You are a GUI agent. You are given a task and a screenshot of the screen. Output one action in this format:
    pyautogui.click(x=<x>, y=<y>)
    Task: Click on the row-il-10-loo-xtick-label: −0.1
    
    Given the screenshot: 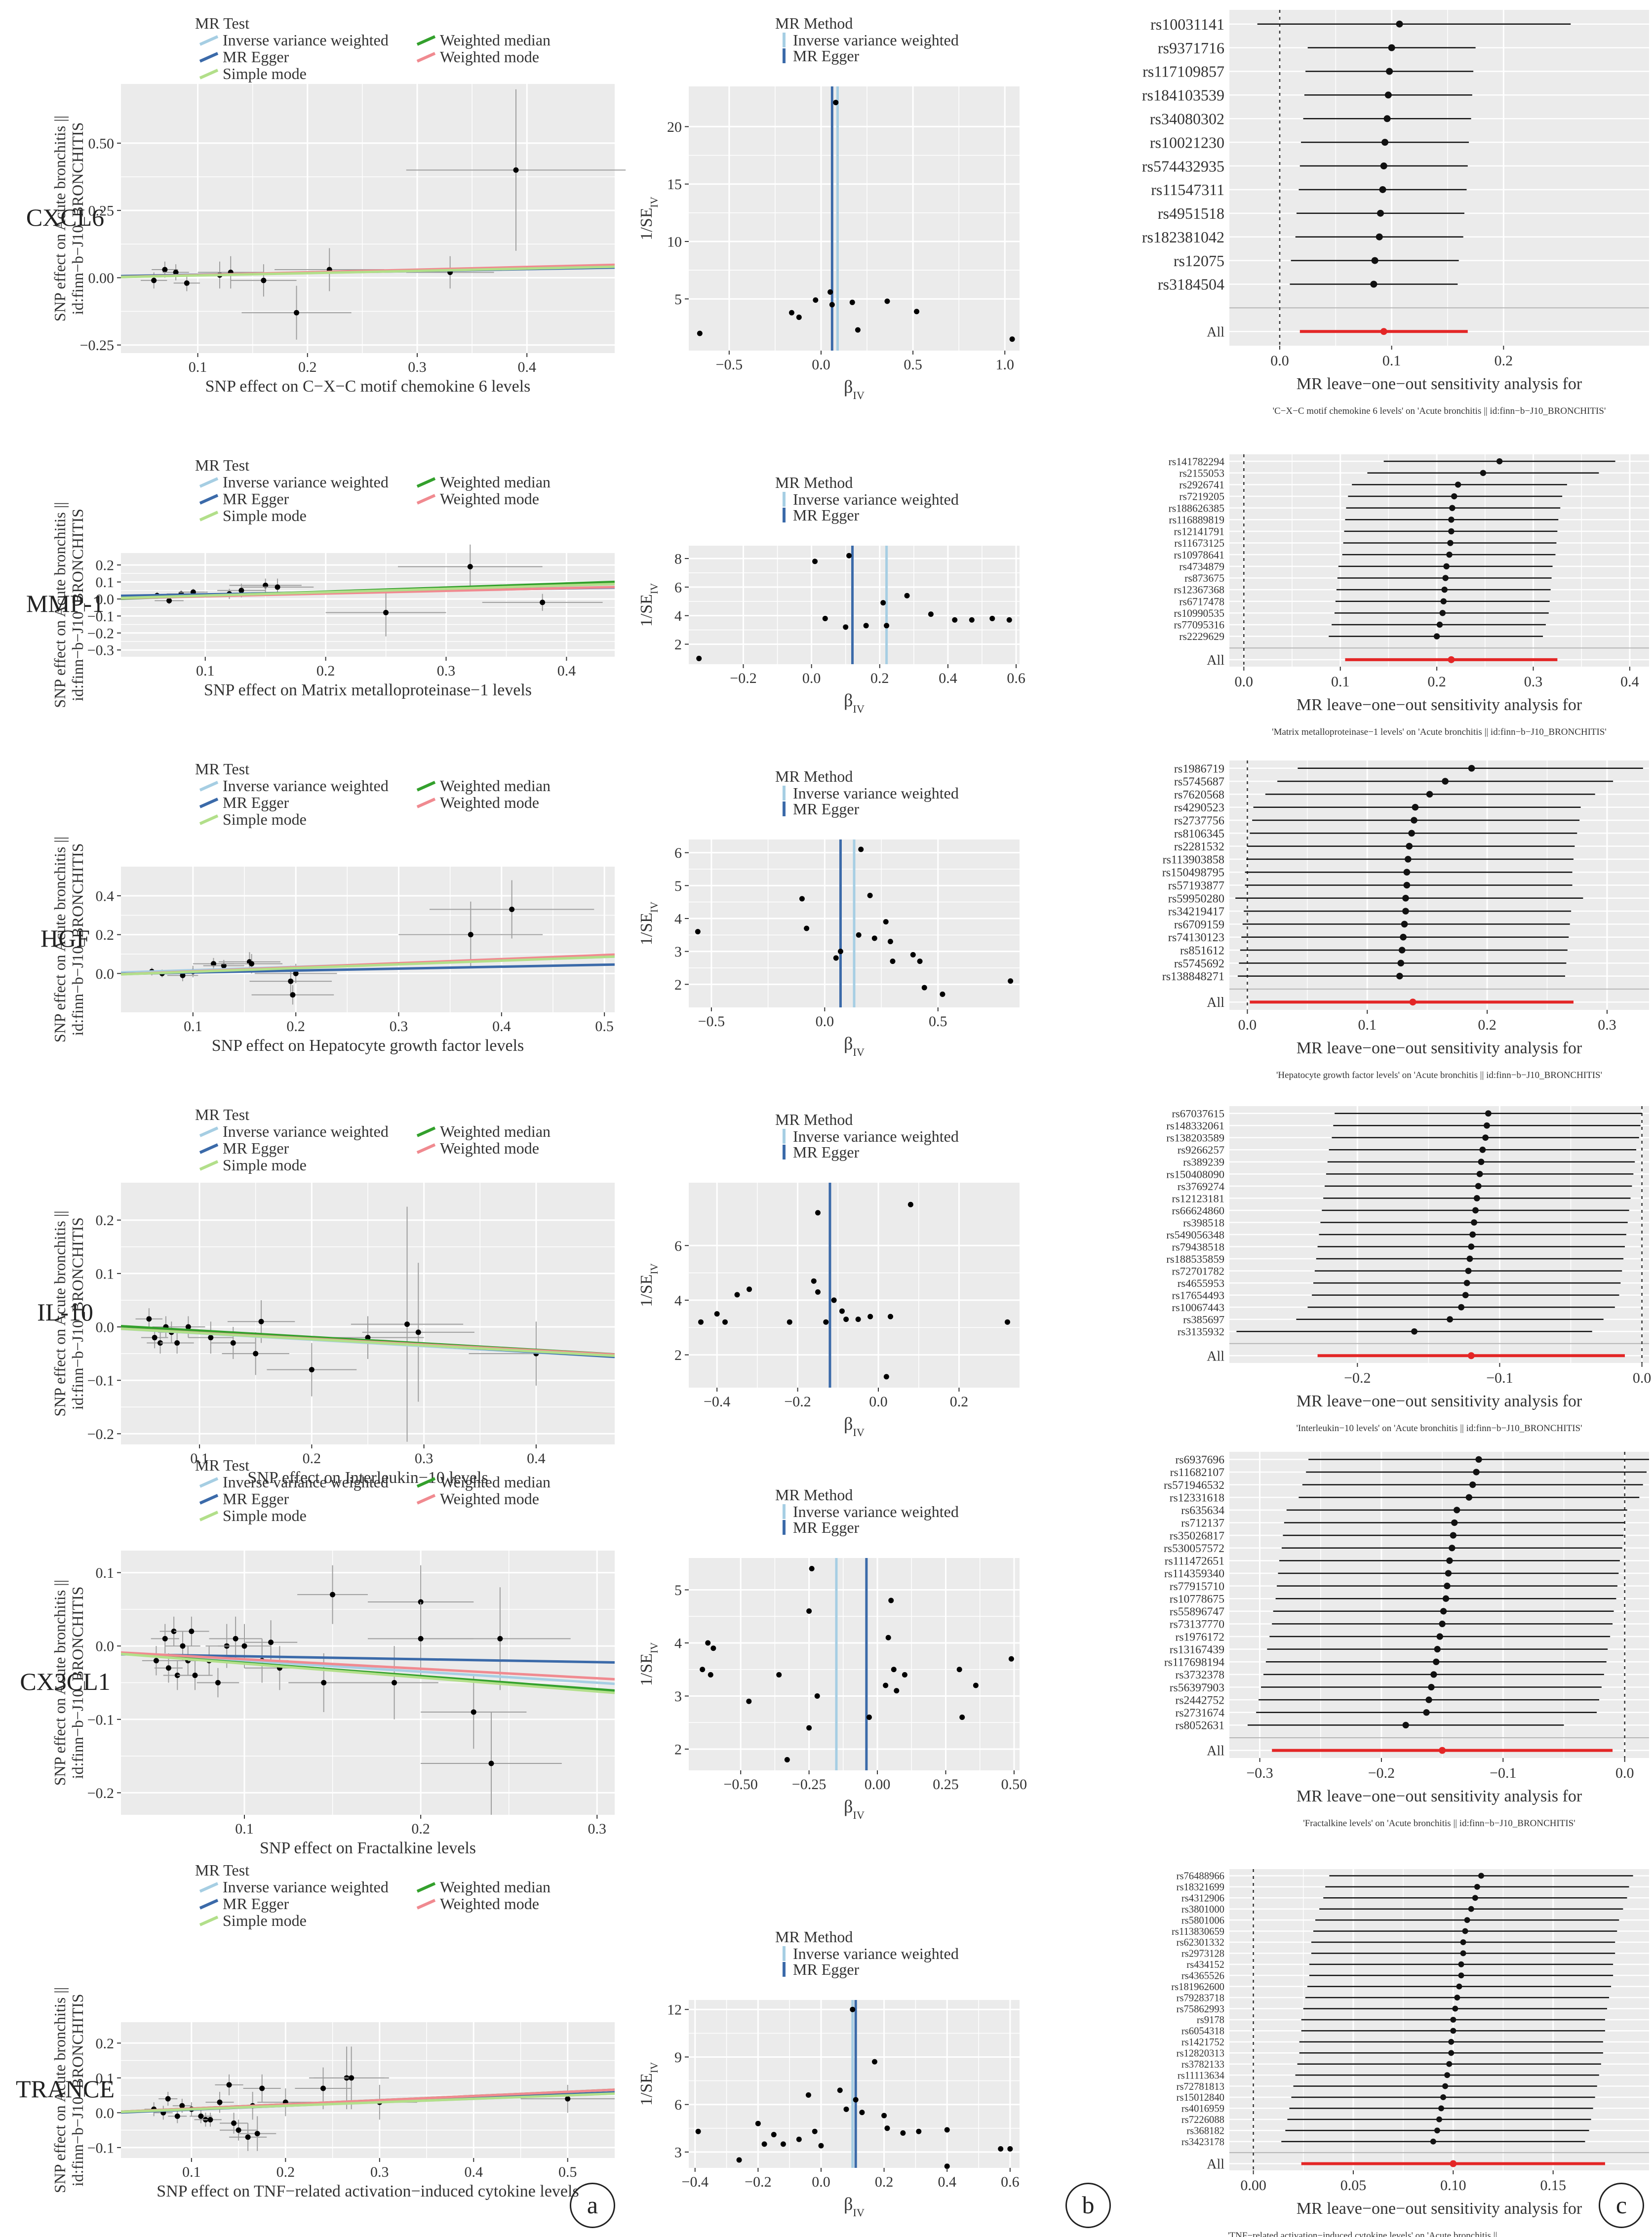 What is the action you would take?
    pyautogui.click(x=1499, y=1378)
    